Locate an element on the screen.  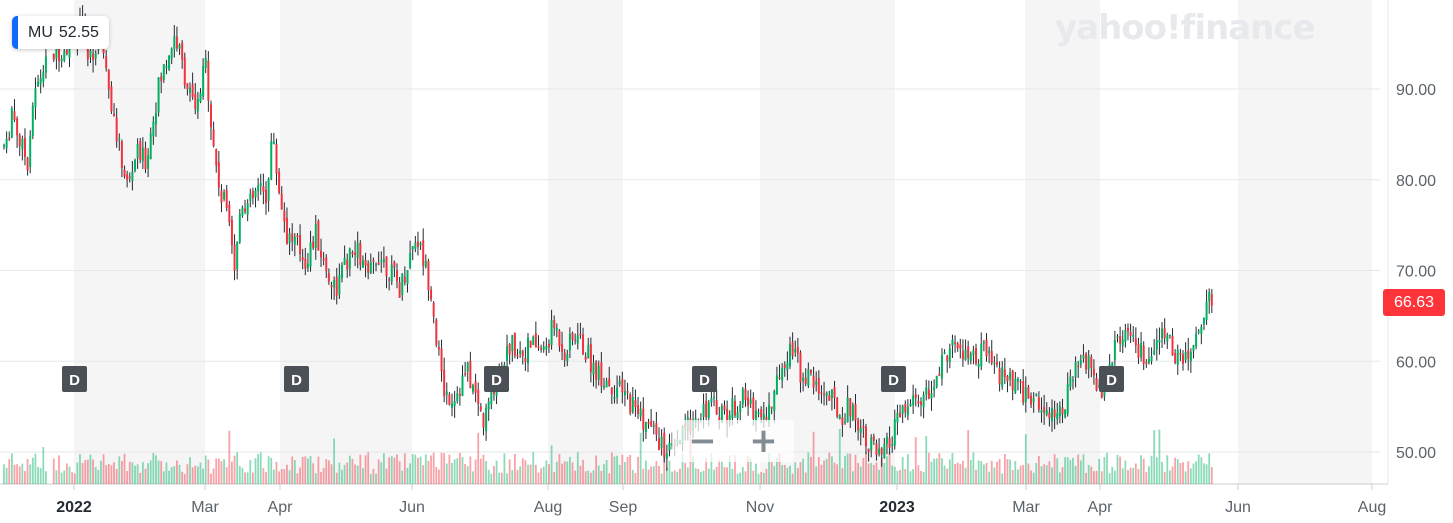
zoom-out-button: − is located at coordinates (702, 441).